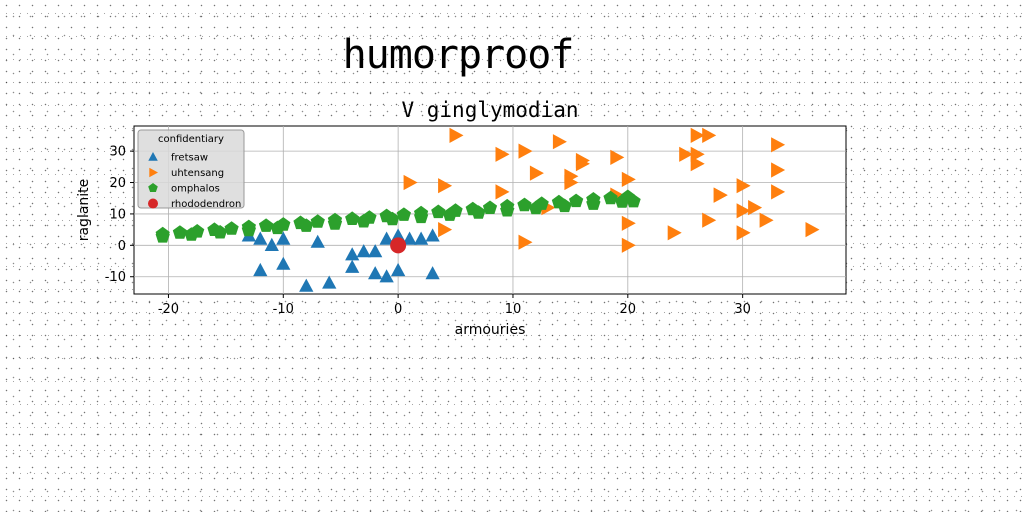 This screenshot has height=512, width=1024. I want to click on y-tick-label: 20, so click(117, 183).